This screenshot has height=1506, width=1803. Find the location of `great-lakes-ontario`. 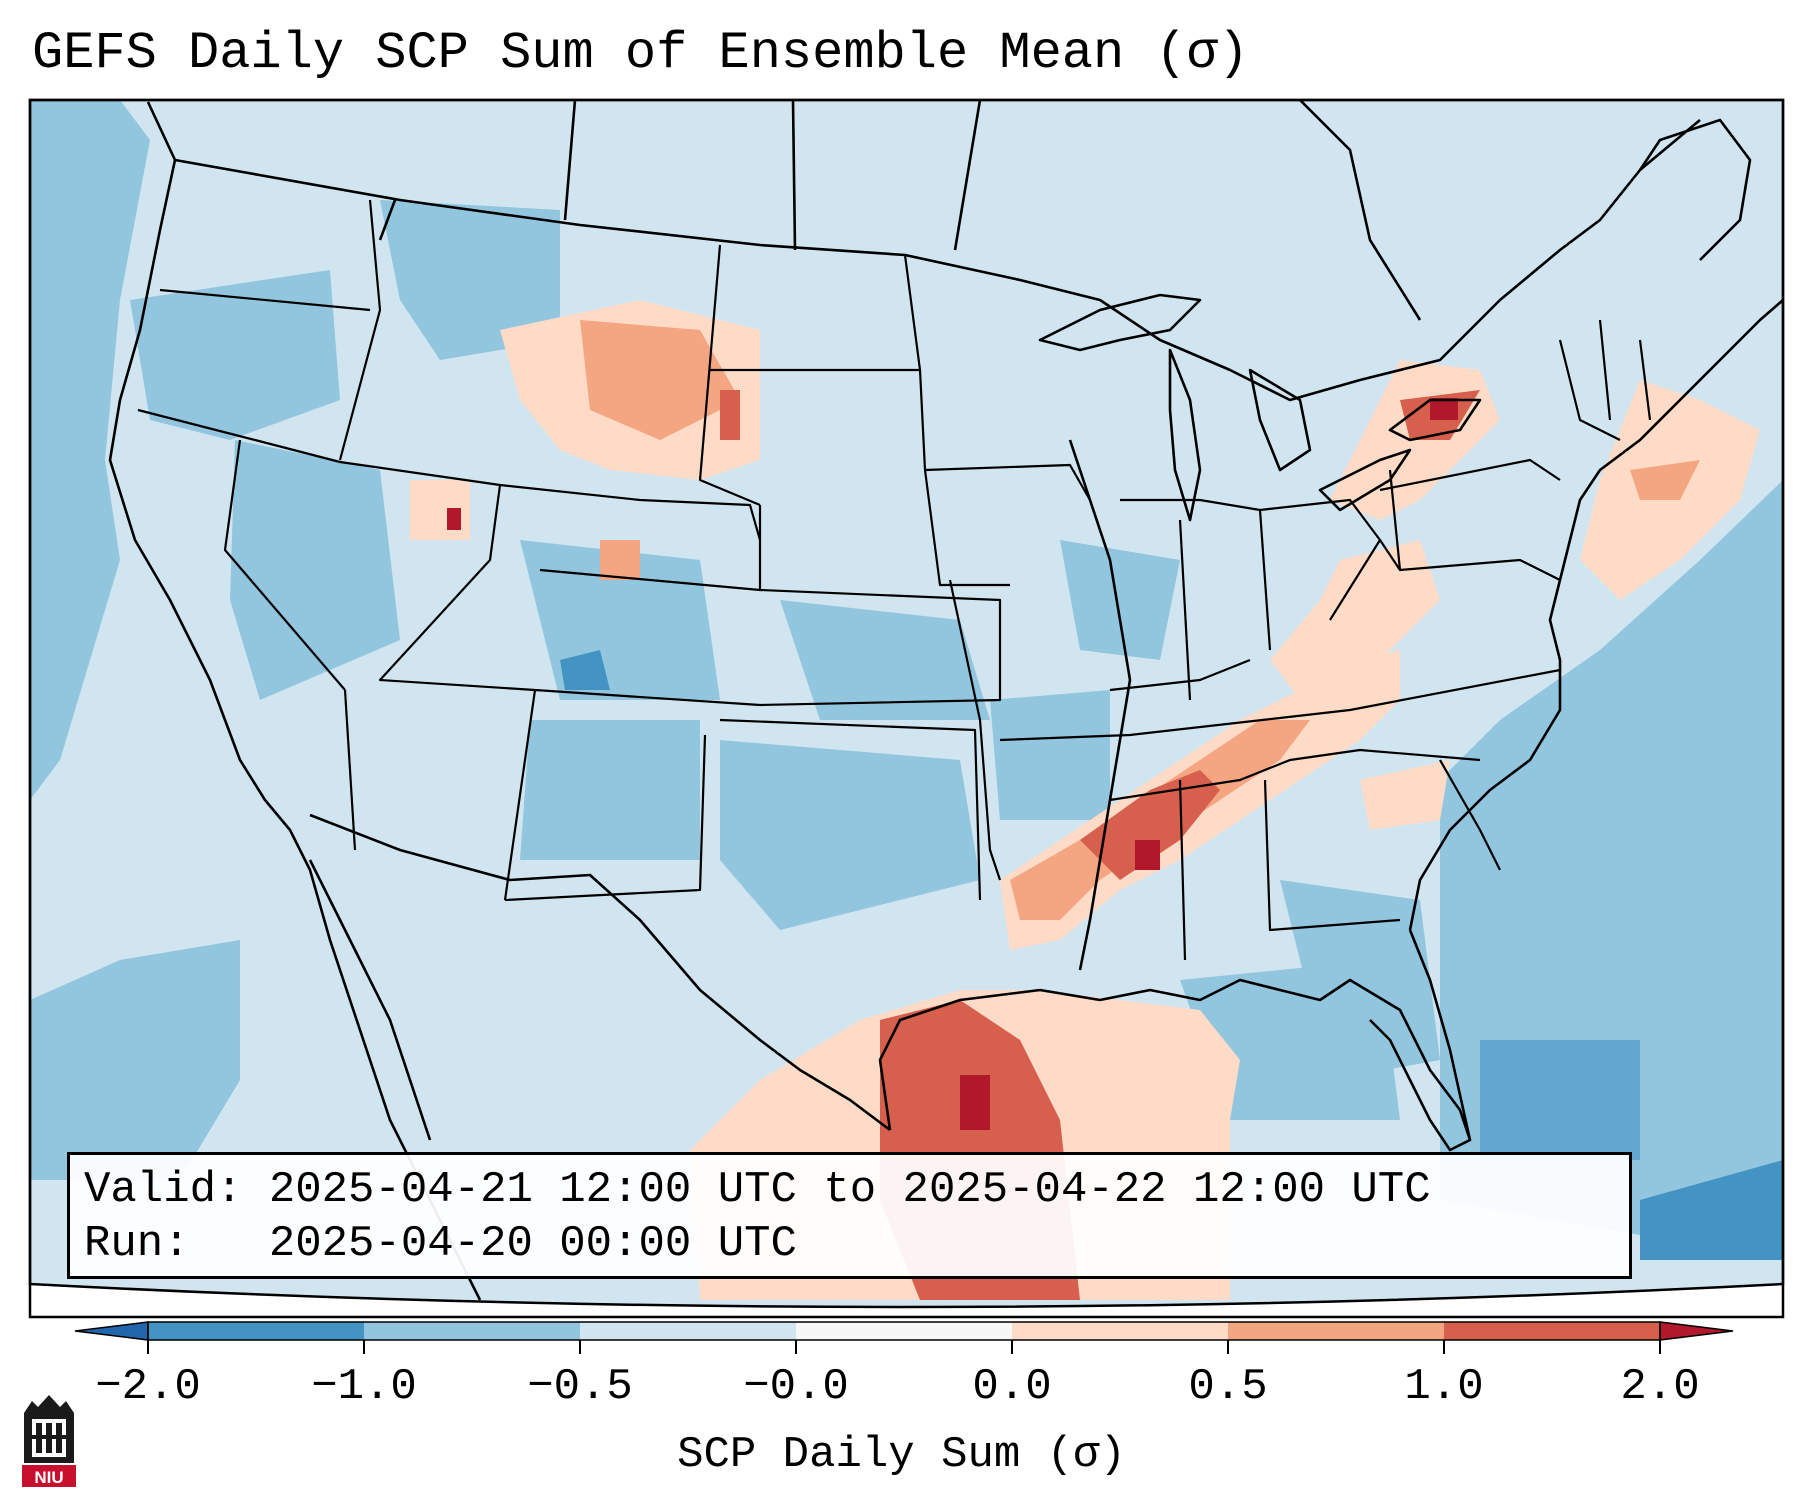

great-lakes-ontario is located at coordinates (1435, 420).